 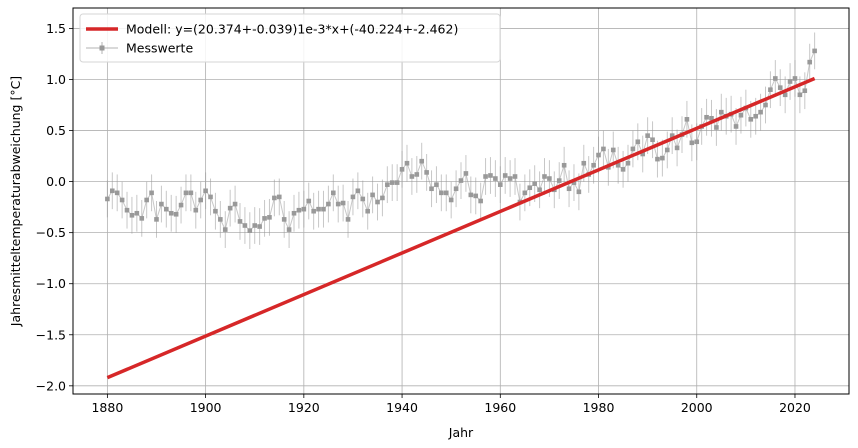 I want to click on legend-box, so click(x=290, y=38).